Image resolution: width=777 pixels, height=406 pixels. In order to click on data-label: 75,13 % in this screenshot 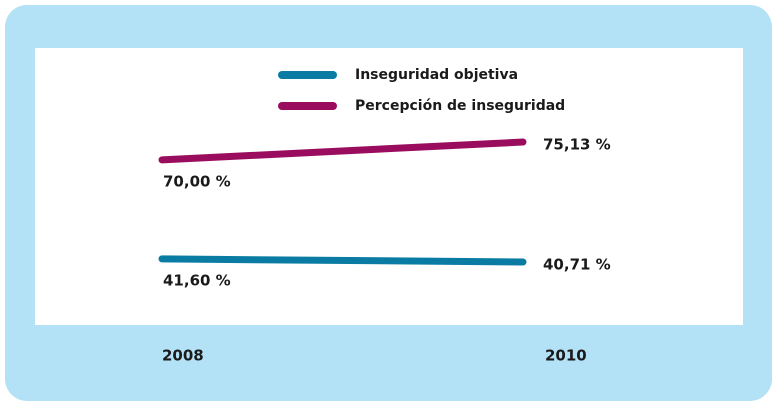, I will do `click(577, 145)`.